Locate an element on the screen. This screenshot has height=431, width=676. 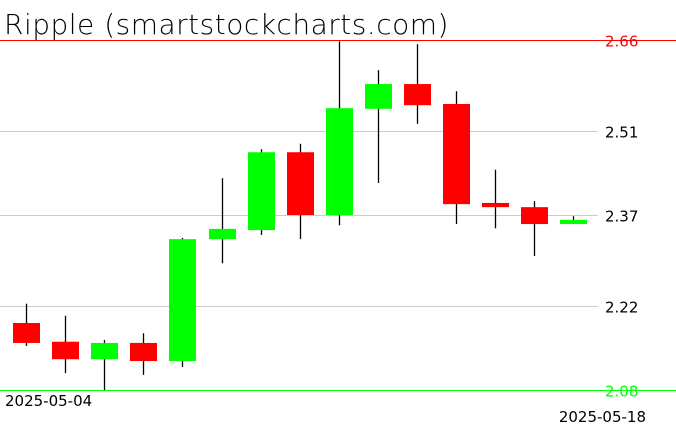
x-end-label: 2025-05-18 is located at coordinates (602, 417).